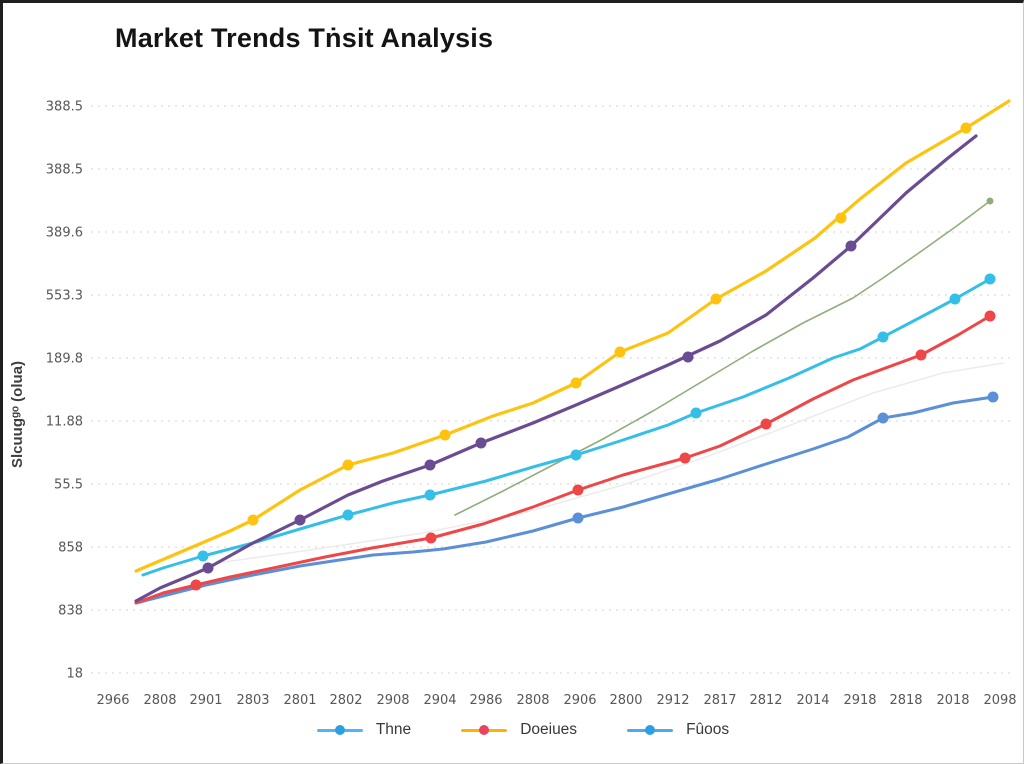 The image size is (1024, 764). Describe the element at coordinates (765, 700) in the screenshot. I see `x-tick-label: 2812` at that location.